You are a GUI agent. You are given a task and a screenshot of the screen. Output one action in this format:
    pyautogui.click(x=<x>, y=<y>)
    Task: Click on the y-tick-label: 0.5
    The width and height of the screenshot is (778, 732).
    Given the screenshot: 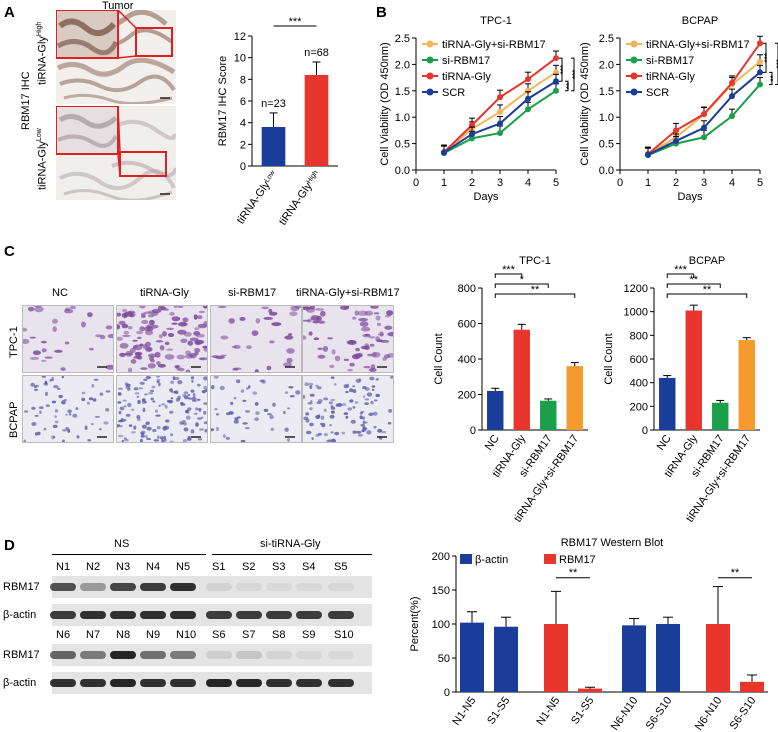 What is the action you would take?
    pyautogui.click(x=402, y=145)
    